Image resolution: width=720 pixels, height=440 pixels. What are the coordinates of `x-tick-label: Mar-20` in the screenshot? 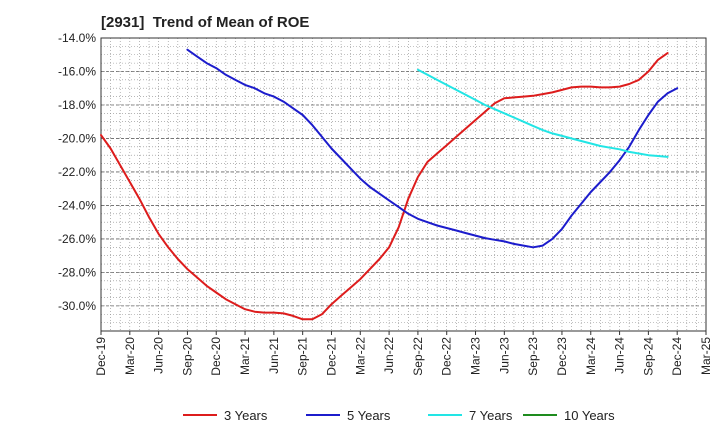 It's located at (130, 356).